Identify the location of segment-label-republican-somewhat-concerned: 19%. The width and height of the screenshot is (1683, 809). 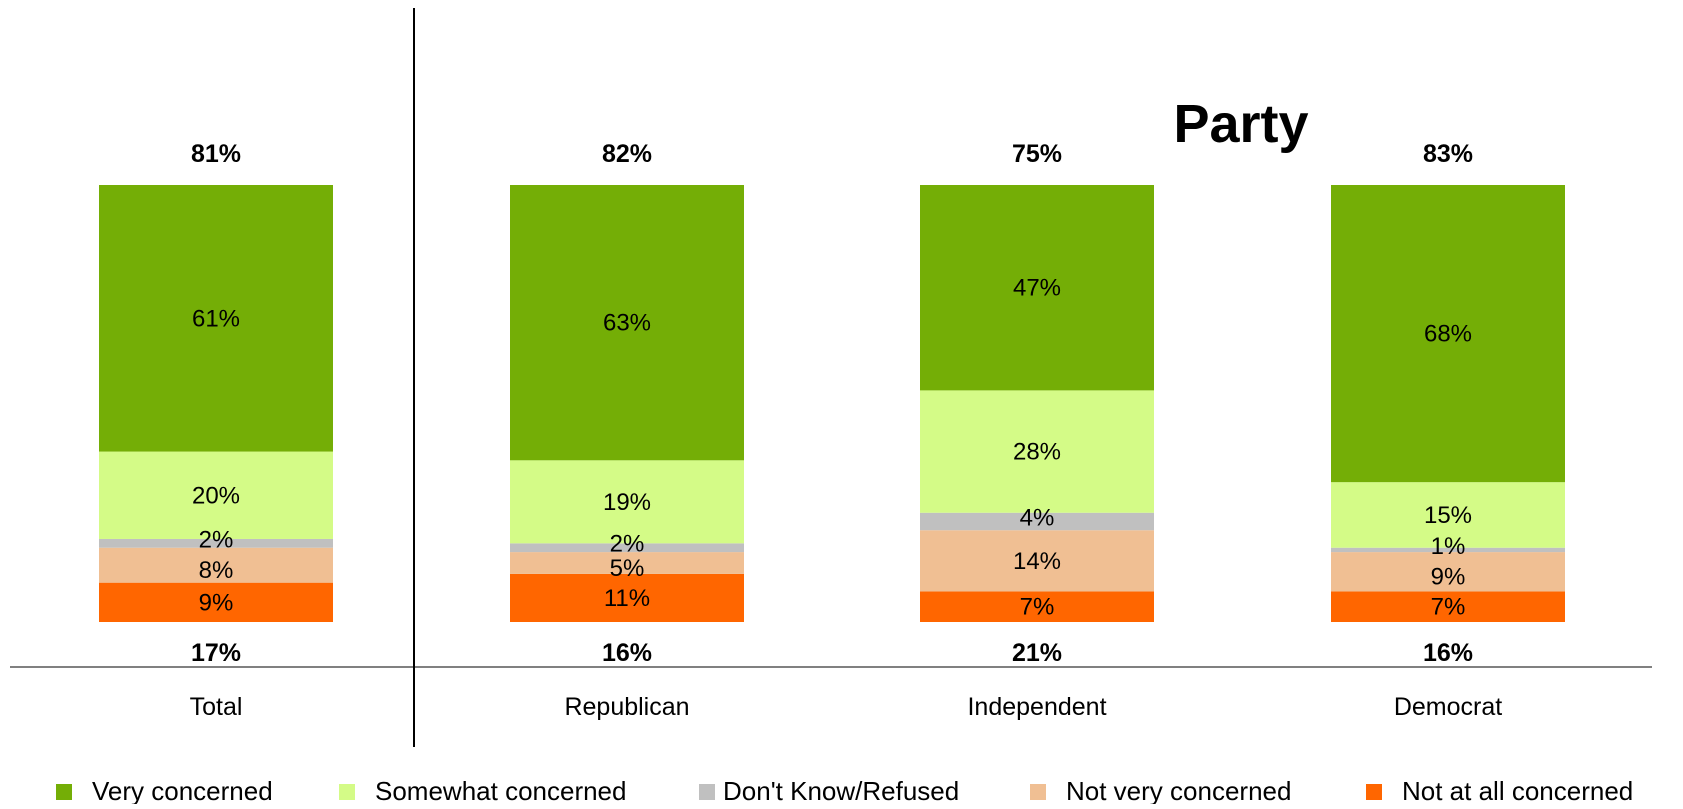
(627, 502).